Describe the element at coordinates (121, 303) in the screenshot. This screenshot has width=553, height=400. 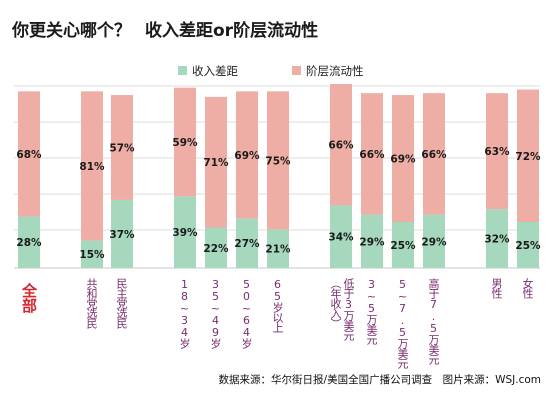
I see `x-tick-label: 民主党选民` at that location.